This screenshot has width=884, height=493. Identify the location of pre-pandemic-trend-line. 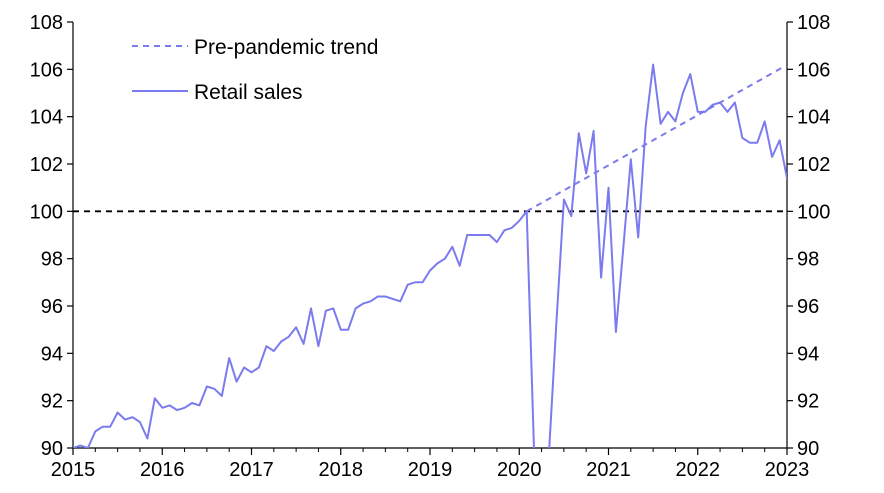
(655, 139).